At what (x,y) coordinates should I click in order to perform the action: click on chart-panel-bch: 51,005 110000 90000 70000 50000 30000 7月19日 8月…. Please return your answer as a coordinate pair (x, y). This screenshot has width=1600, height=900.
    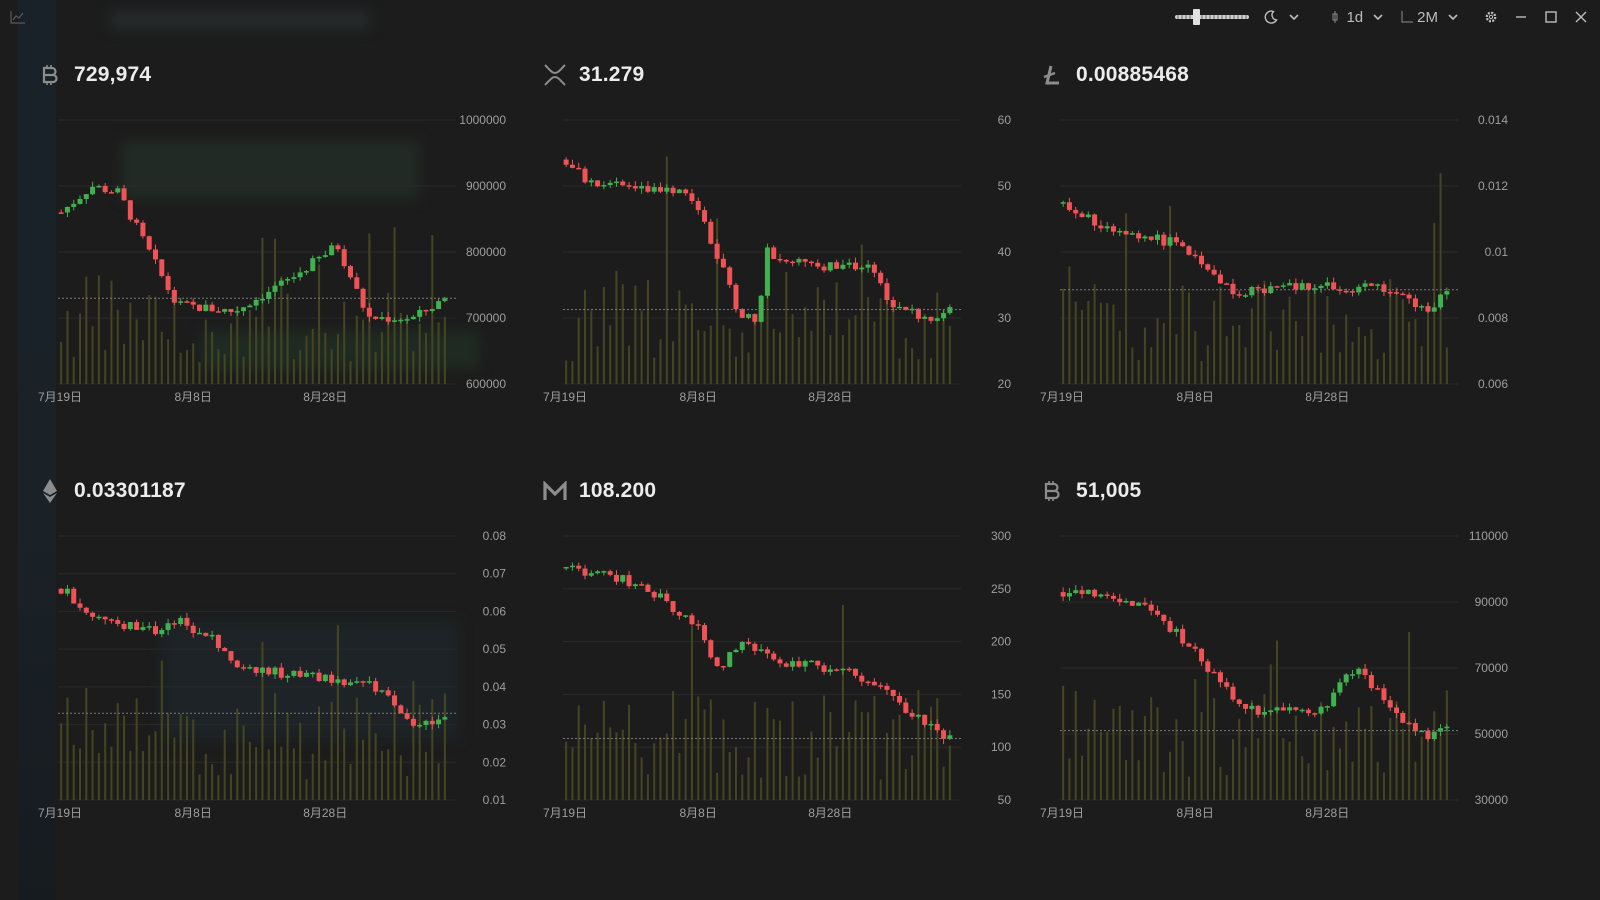
    Looking at the image, I should click on (1290, 676).